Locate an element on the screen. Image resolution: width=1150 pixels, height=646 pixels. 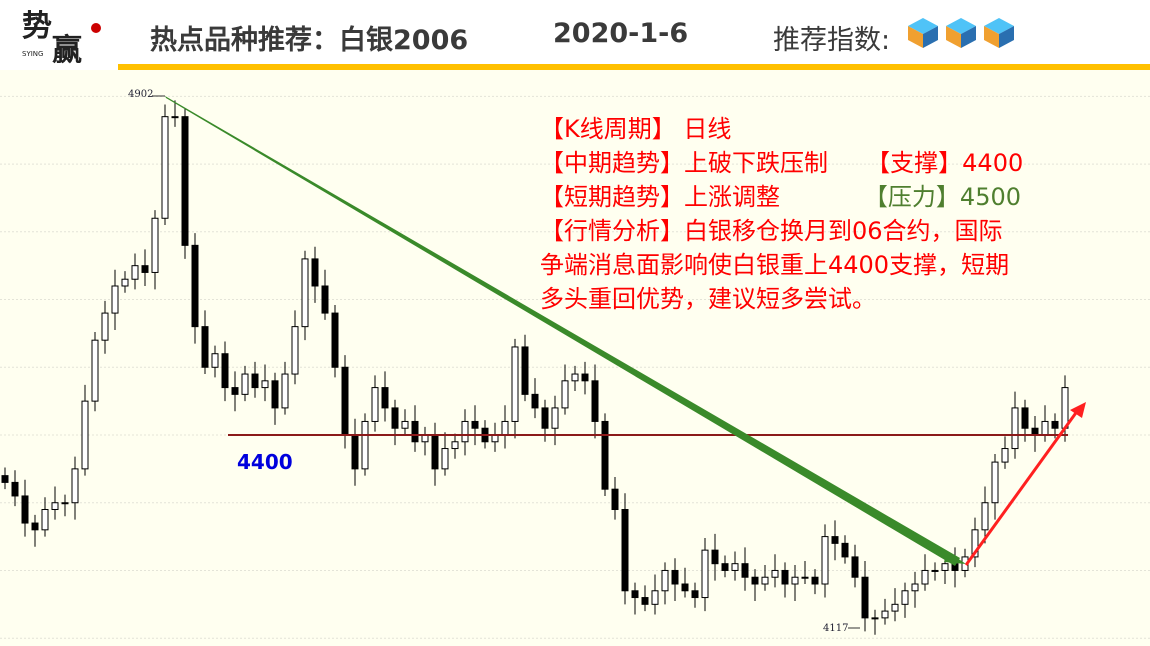
analysis-line-2: 争端消息面影响使白银重上4400支撑，短期 is located at coordinates (775, 265).